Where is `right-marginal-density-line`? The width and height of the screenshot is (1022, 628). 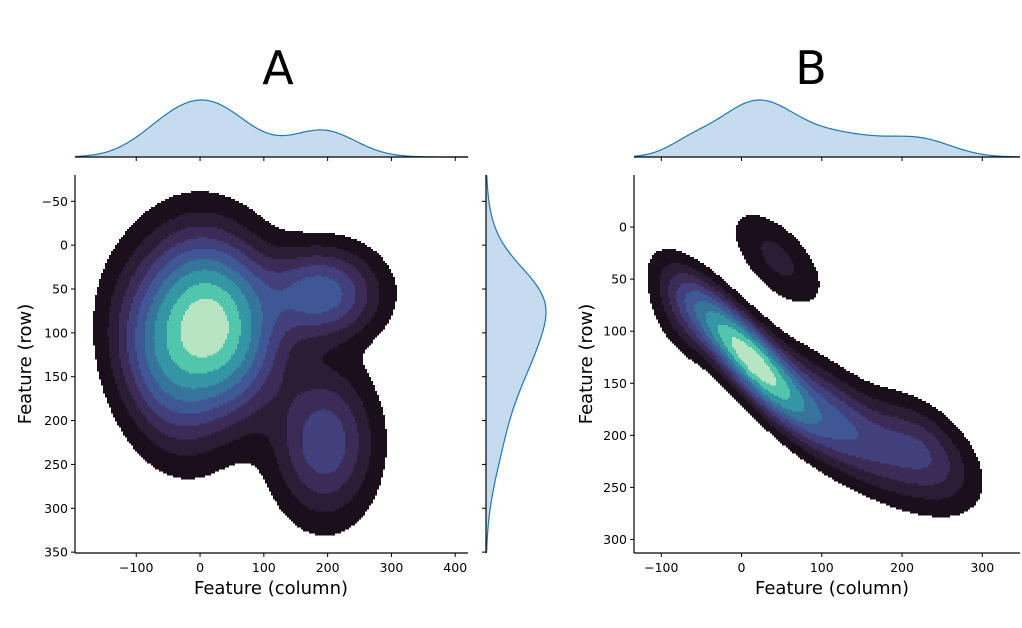 right-marginal-density-line is located at coordinates (516, 364).